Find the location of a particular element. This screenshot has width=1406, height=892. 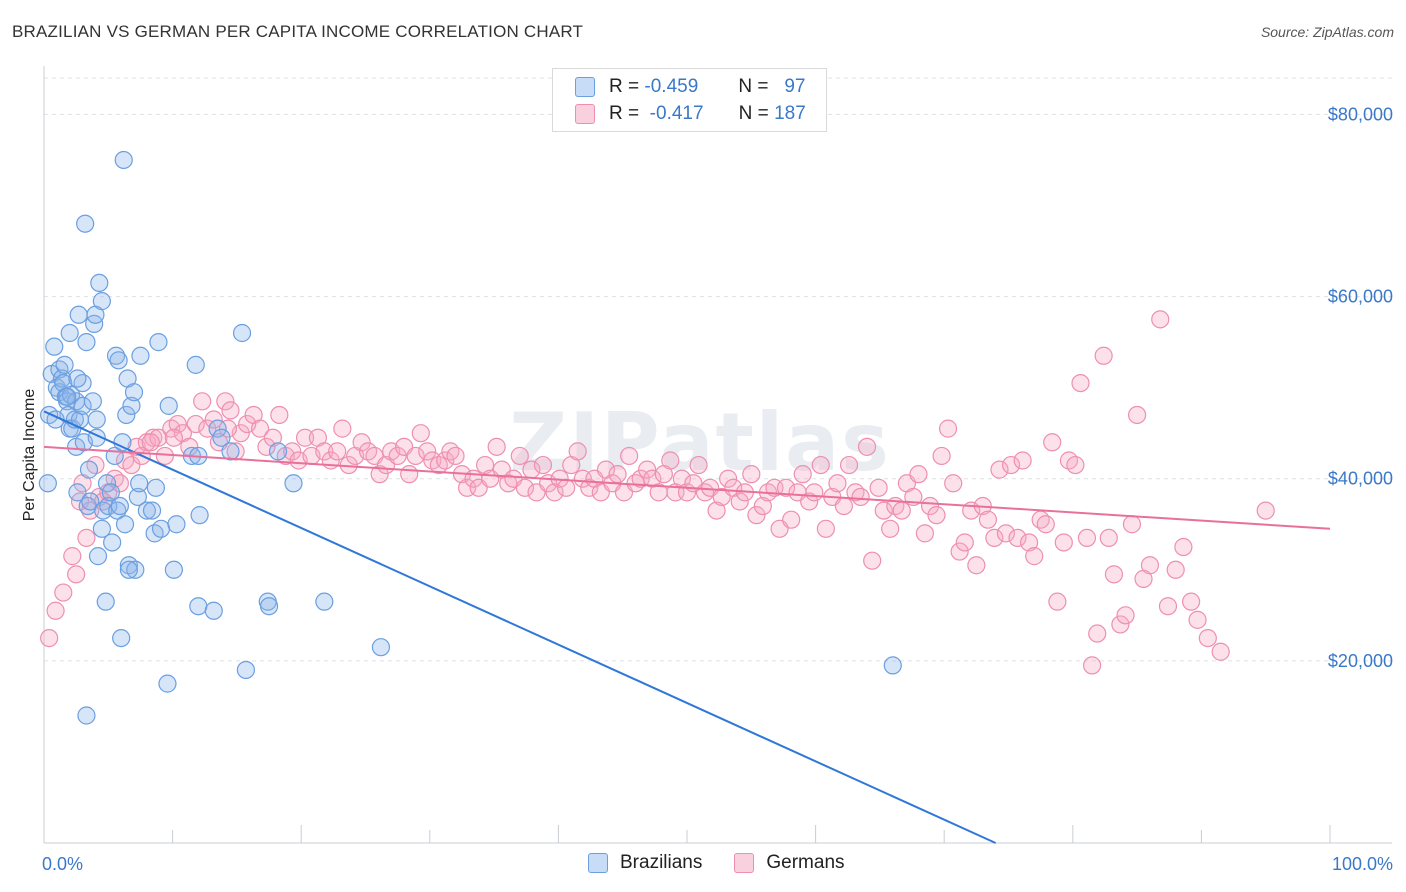

legend-swatch-brazilians is located at coordinates (598, 863).